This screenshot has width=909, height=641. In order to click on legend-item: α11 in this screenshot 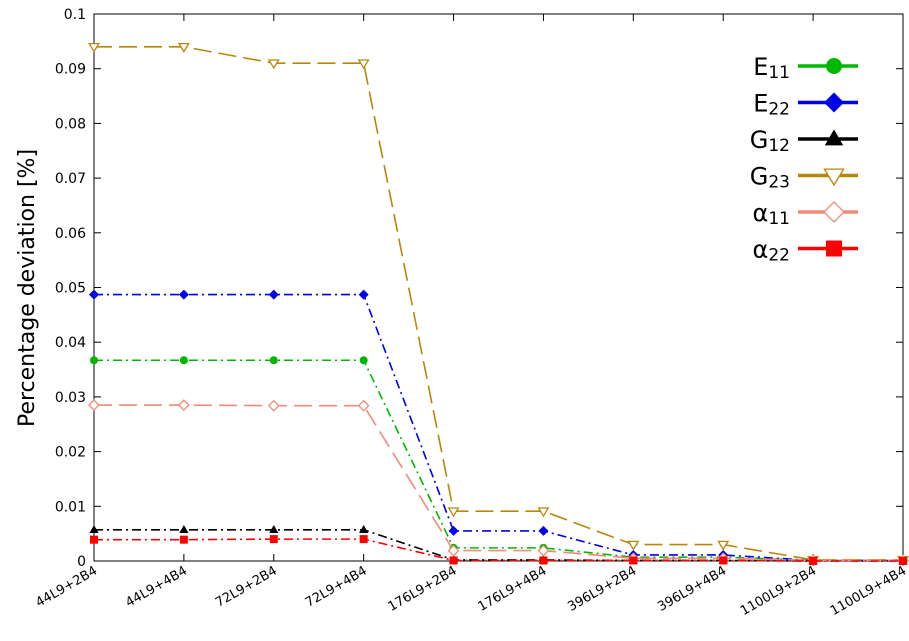, I will do `click(805, 214)`.